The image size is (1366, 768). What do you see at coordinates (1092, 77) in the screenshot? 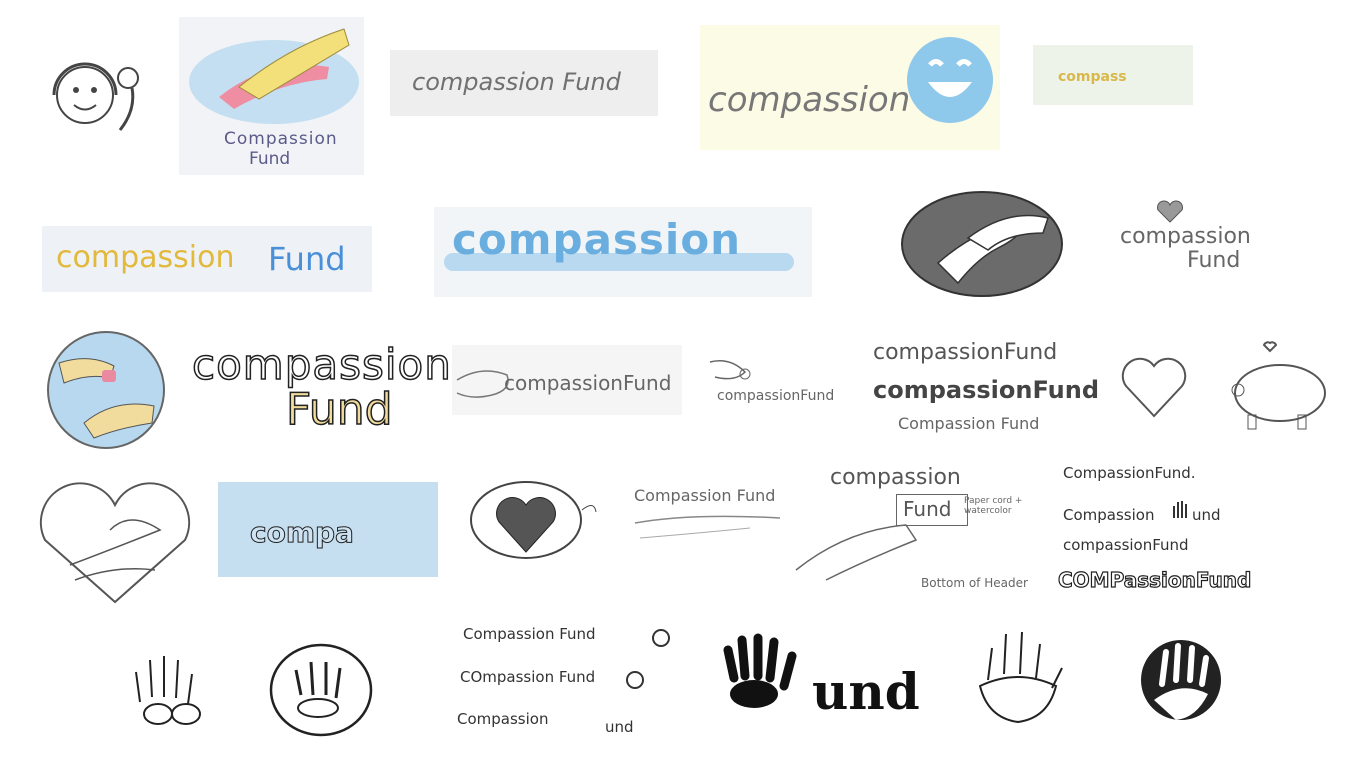
I see `wordmark-text: compass` at bounding box center [1092, 77].